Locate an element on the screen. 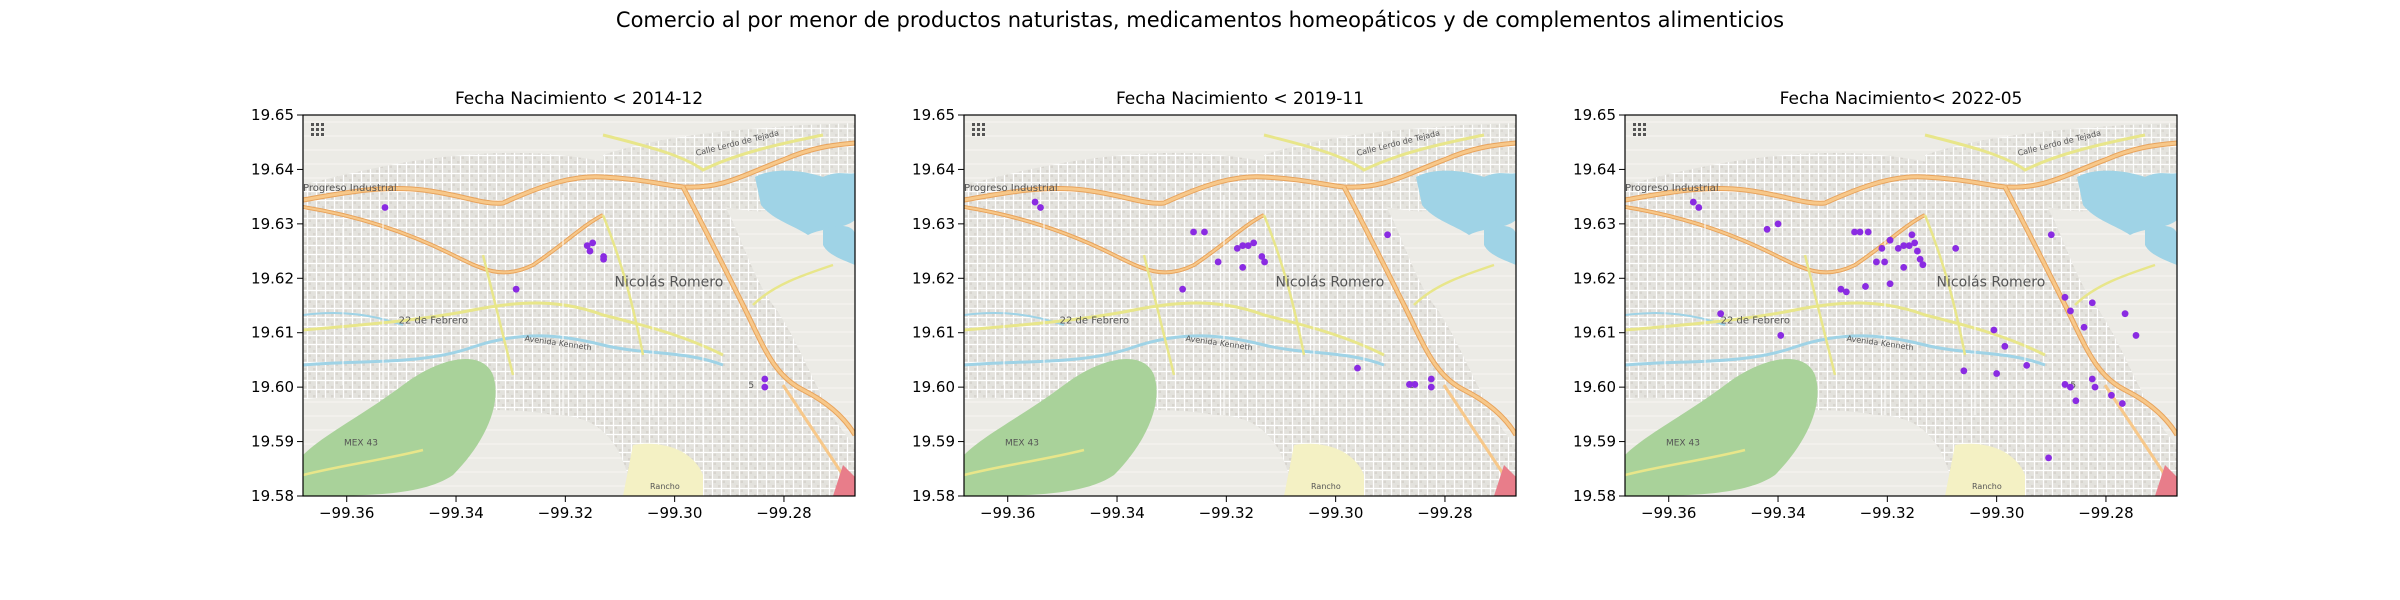 This screenshot has width=2400, height=600. map-label-route5: 5 is located at coordinates (751, 386).